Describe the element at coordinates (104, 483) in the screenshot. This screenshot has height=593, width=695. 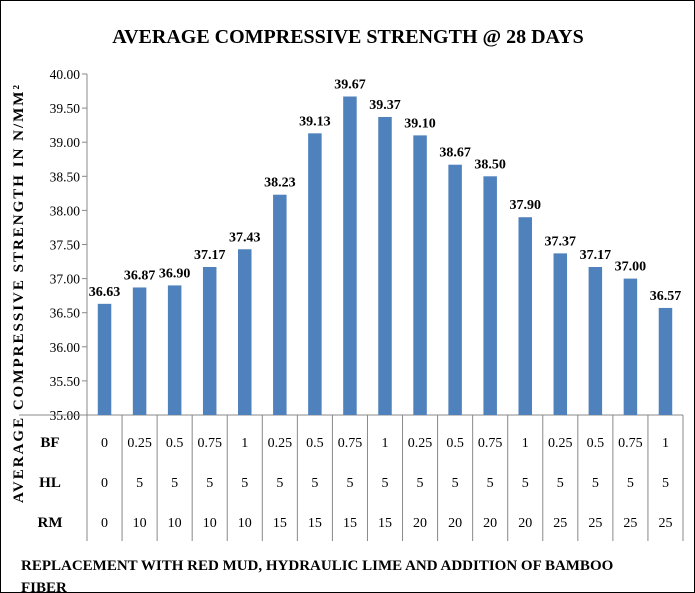
I see `row-hl-cell-0: 0` at that location.